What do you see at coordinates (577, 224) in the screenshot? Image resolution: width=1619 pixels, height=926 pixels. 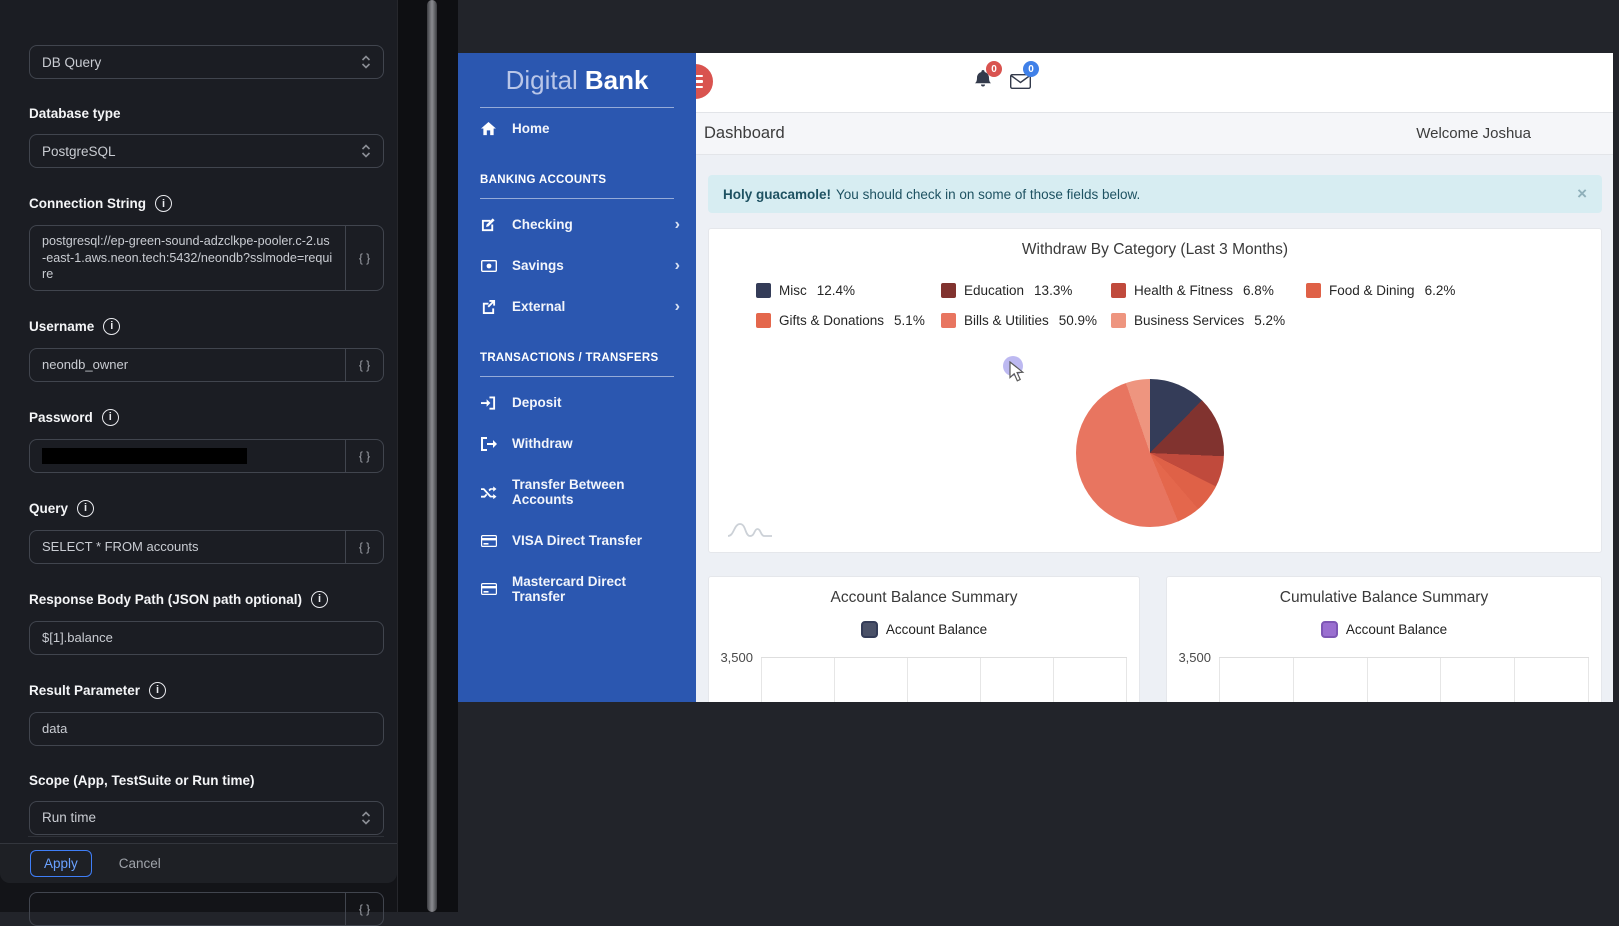 I see `sidebar-item-checking: Checking ›` at bounding box center [577, 224].